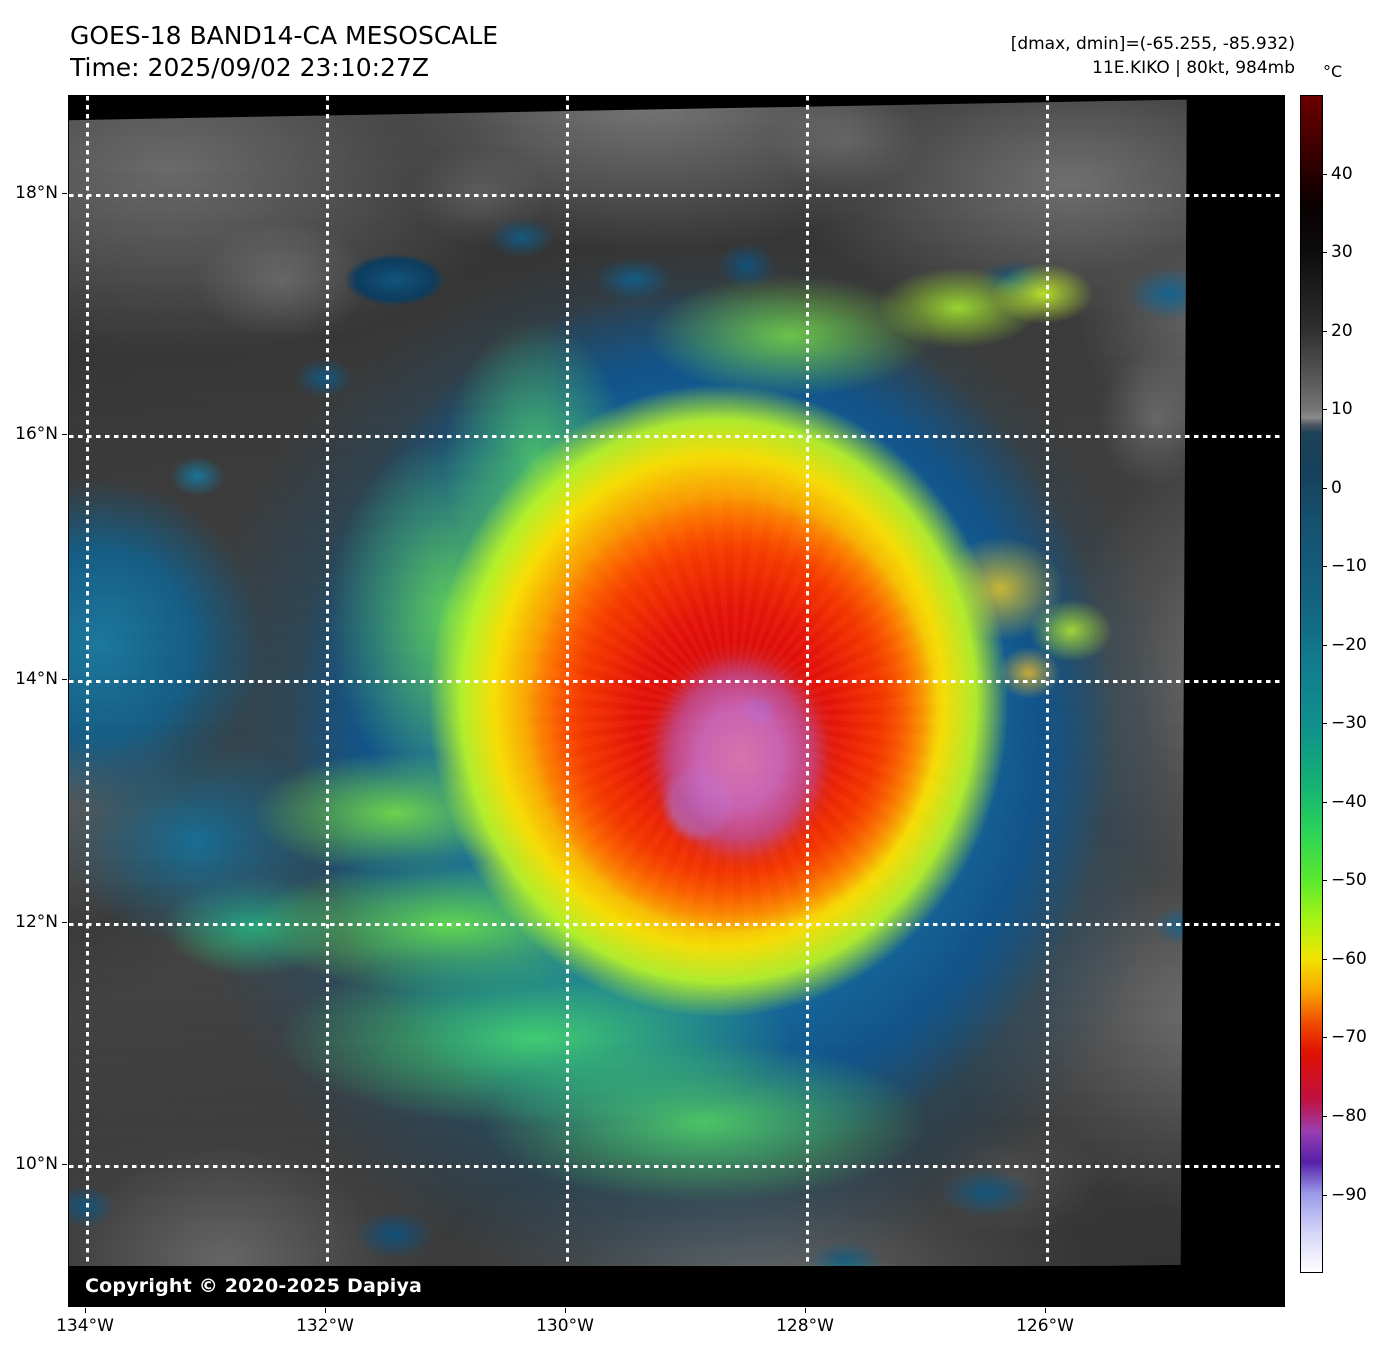  Describe the element at coordinates (1349, 880) in the screenshot. I see `colorbar-tick-label: −50` at that location.